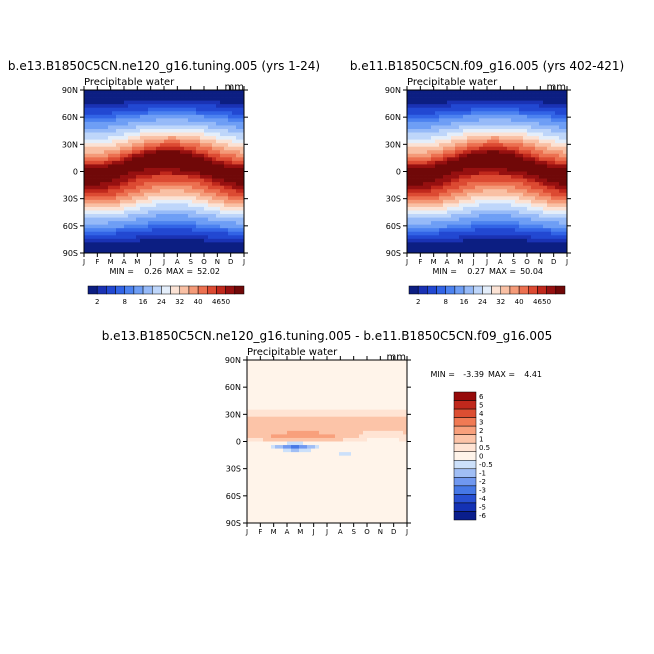 The image size is (654, 654). I want to click on panel-3-units: mm, so click(396, 357).